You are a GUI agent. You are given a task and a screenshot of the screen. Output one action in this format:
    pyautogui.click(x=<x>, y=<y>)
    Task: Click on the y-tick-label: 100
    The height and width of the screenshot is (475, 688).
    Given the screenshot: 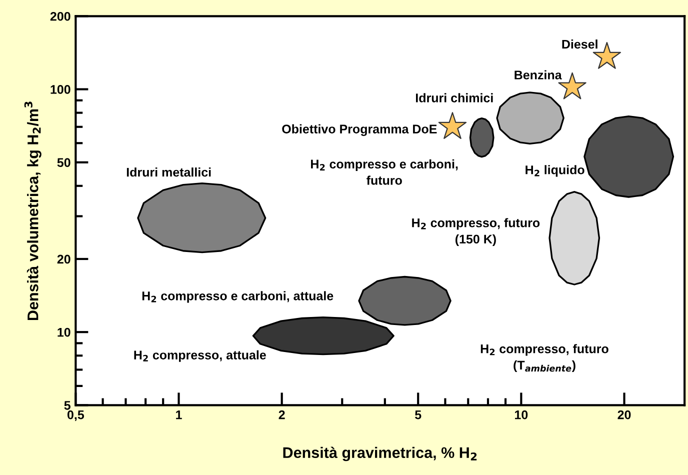 What is the action you would take?
    pyautogui.click(x=60, y=89)
    